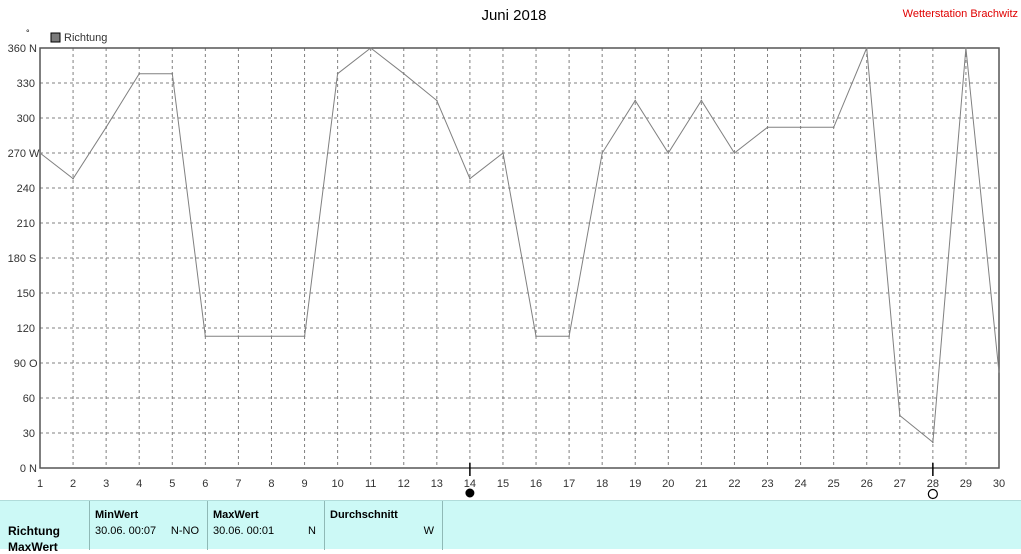 This screenshot has height=554, width=1021. I want to click on x-tick-label: 25, so click(834, 484).